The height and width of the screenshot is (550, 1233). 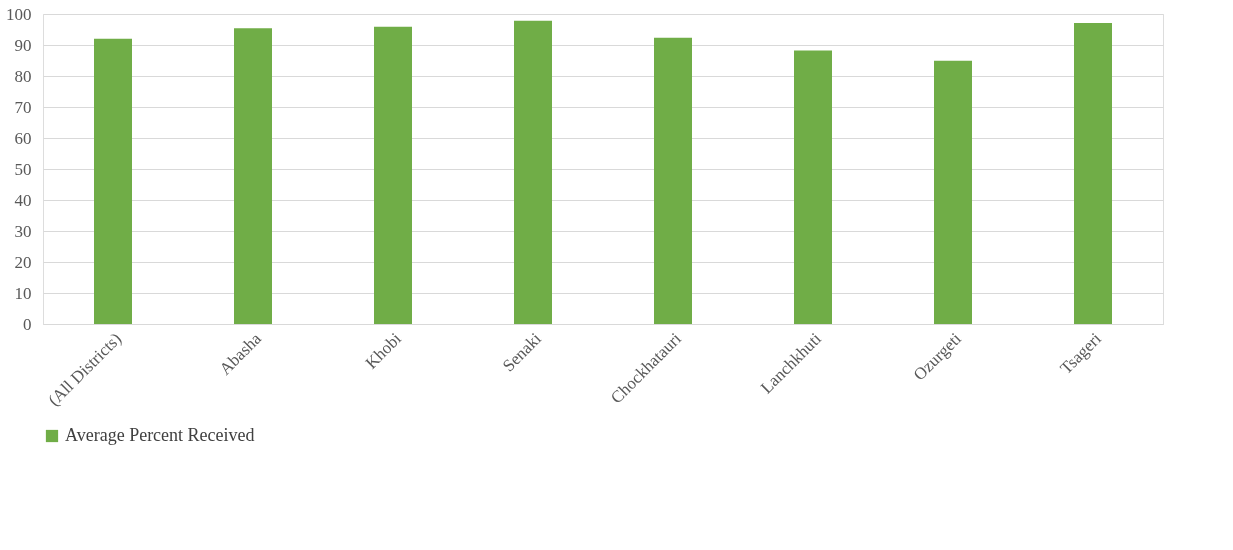 What do you see at coordinates (23, 138) in the screenshot?
I see `y-tick-label: 60` at bounding box center [23, 138].